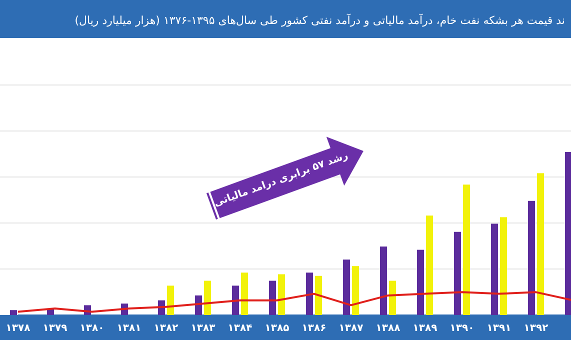 The image size is (571, 340). Describe the element at coordinates (536, 328) in the screenshot. I see `x-tick-label: ۱۳۹۲` at that location.